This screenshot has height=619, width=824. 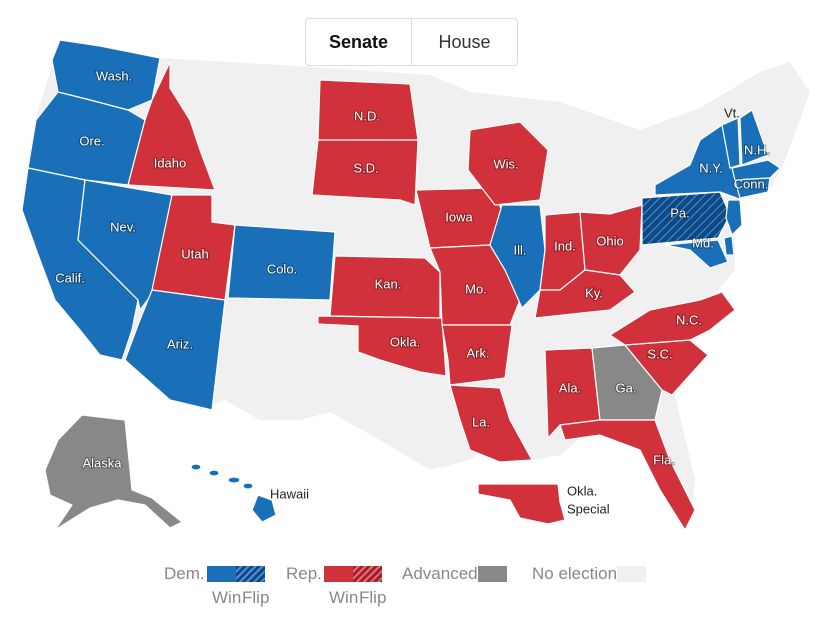 I want to click on legend-rep-win: Win, so click(x=344, y=597).